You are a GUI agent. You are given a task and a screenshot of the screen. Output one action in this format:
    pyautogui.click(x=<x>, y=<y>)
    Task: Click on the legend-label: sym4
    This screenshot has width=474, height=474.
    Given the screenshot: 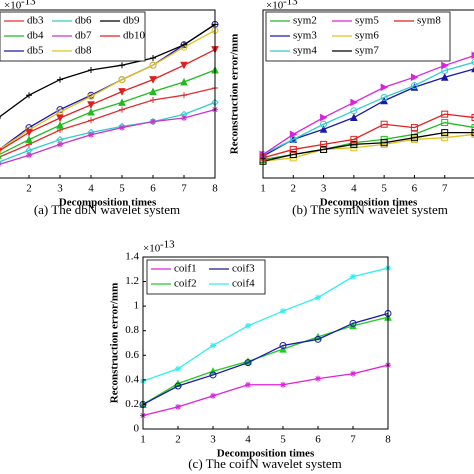 What is the action you would take?
    pyautogui.click(x=305, y=51)
    